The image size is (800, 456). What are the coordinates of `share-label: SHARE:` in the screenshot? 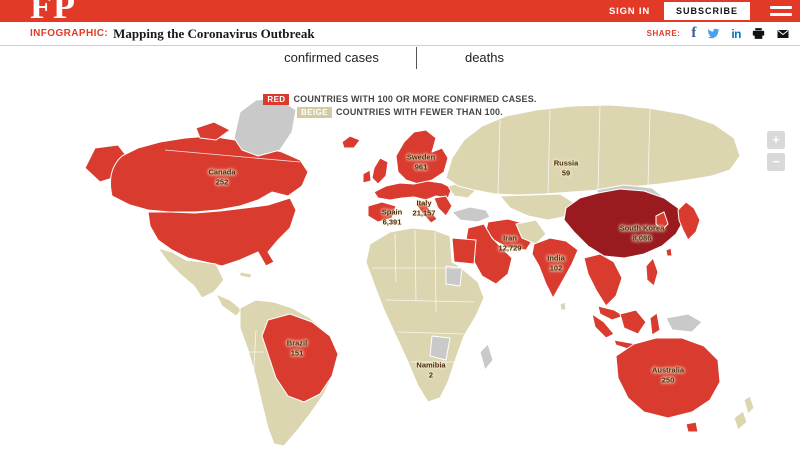 It's located at (663, 33).